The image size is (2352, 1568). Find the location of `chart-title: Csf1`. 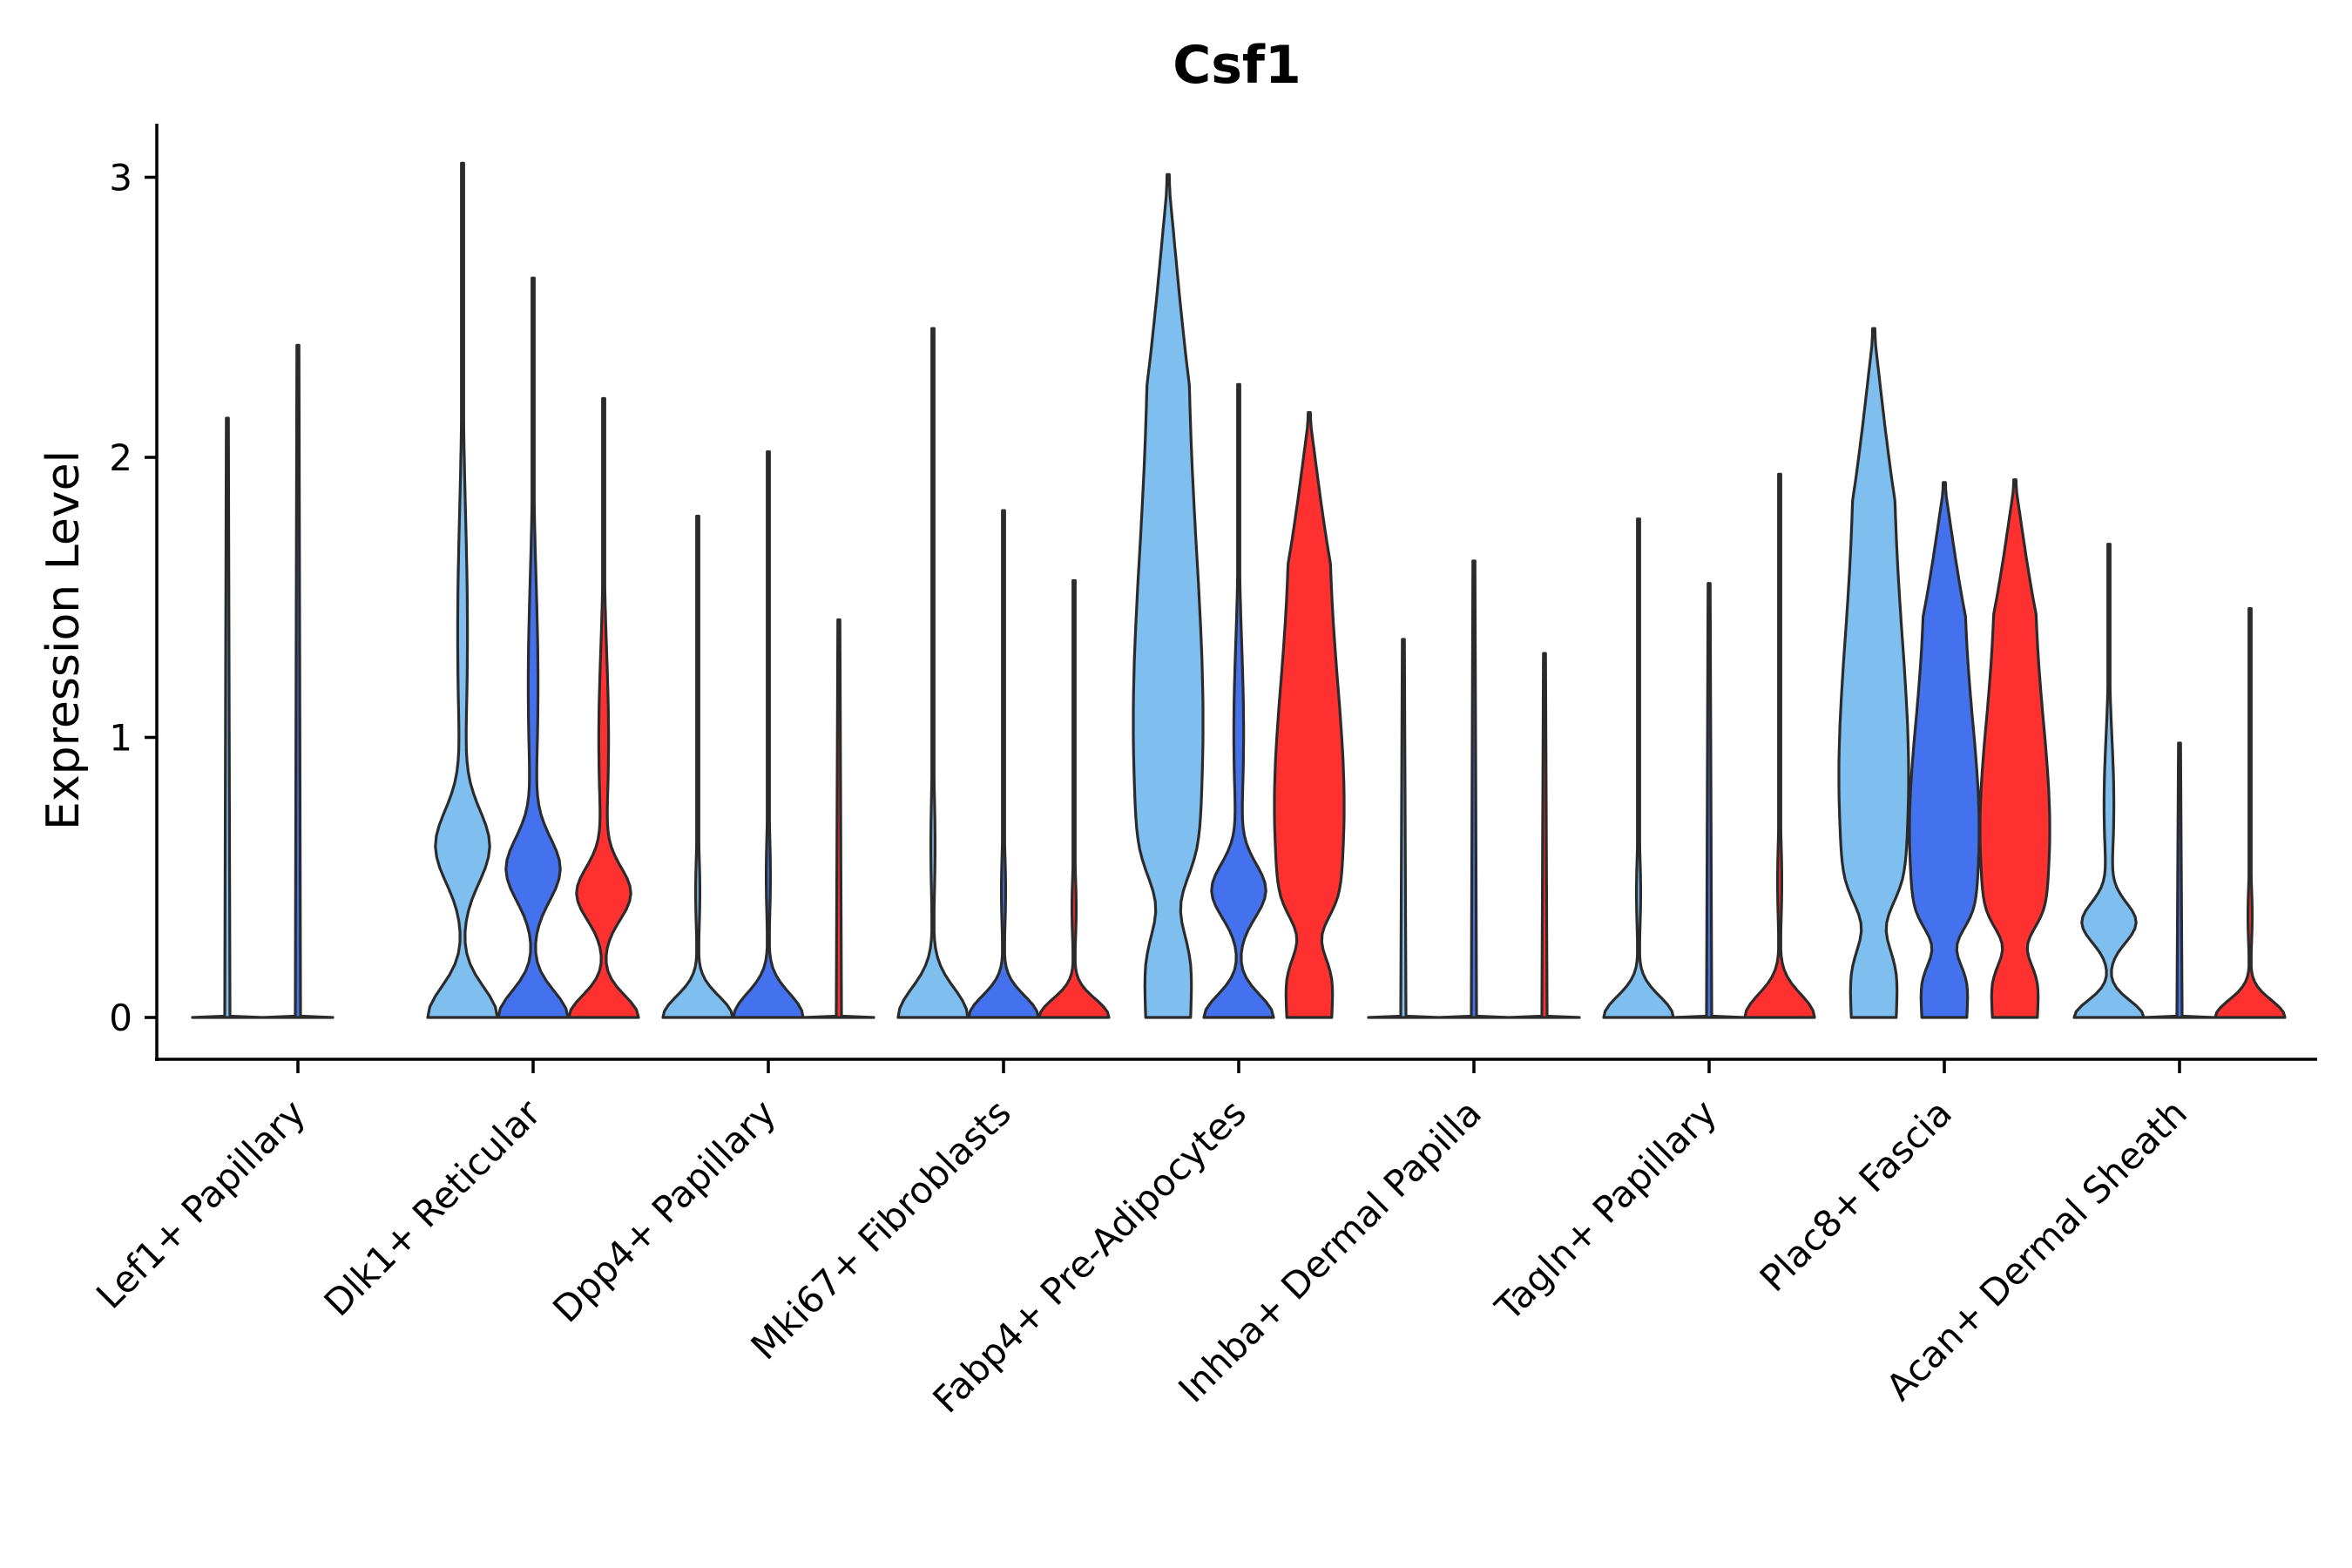

chart-title: Csf1 is located at coordinates (1237, 66).